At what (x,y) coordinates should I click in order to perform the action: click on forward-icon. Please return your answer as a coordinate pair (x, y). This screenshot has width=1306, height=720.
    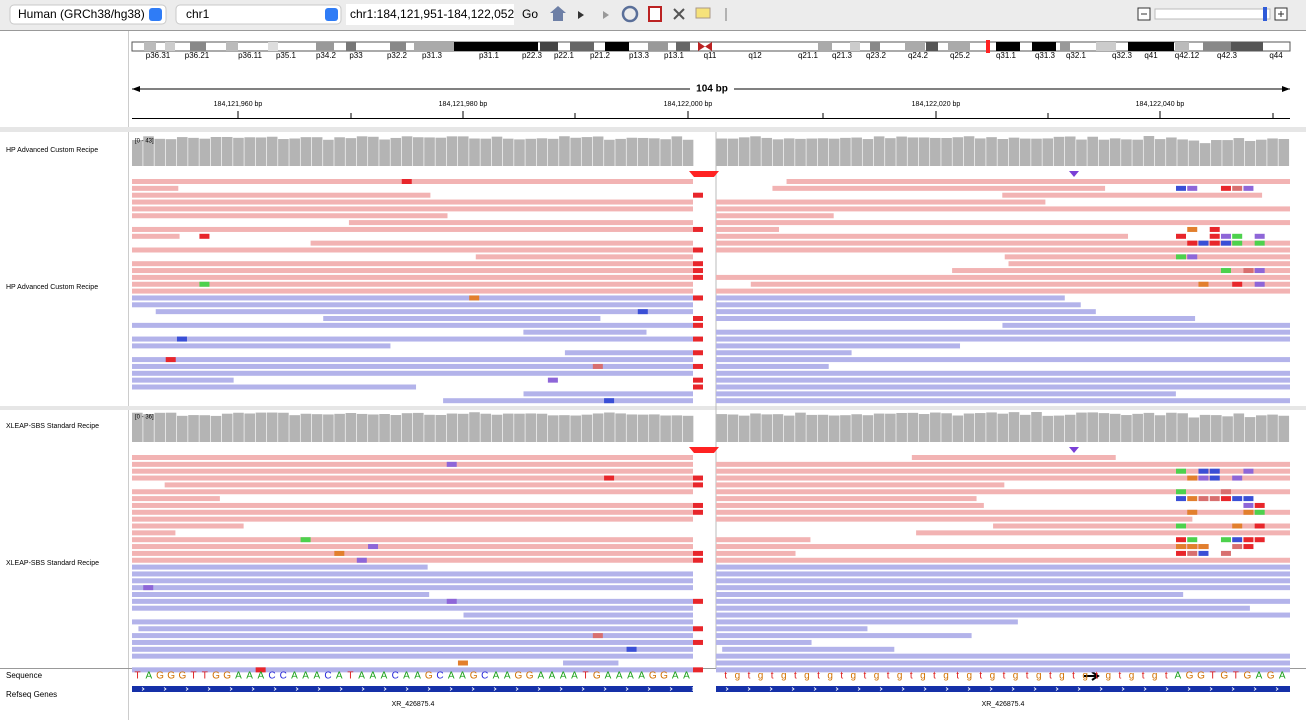
    Looking at the image, I should click on (606, 15).